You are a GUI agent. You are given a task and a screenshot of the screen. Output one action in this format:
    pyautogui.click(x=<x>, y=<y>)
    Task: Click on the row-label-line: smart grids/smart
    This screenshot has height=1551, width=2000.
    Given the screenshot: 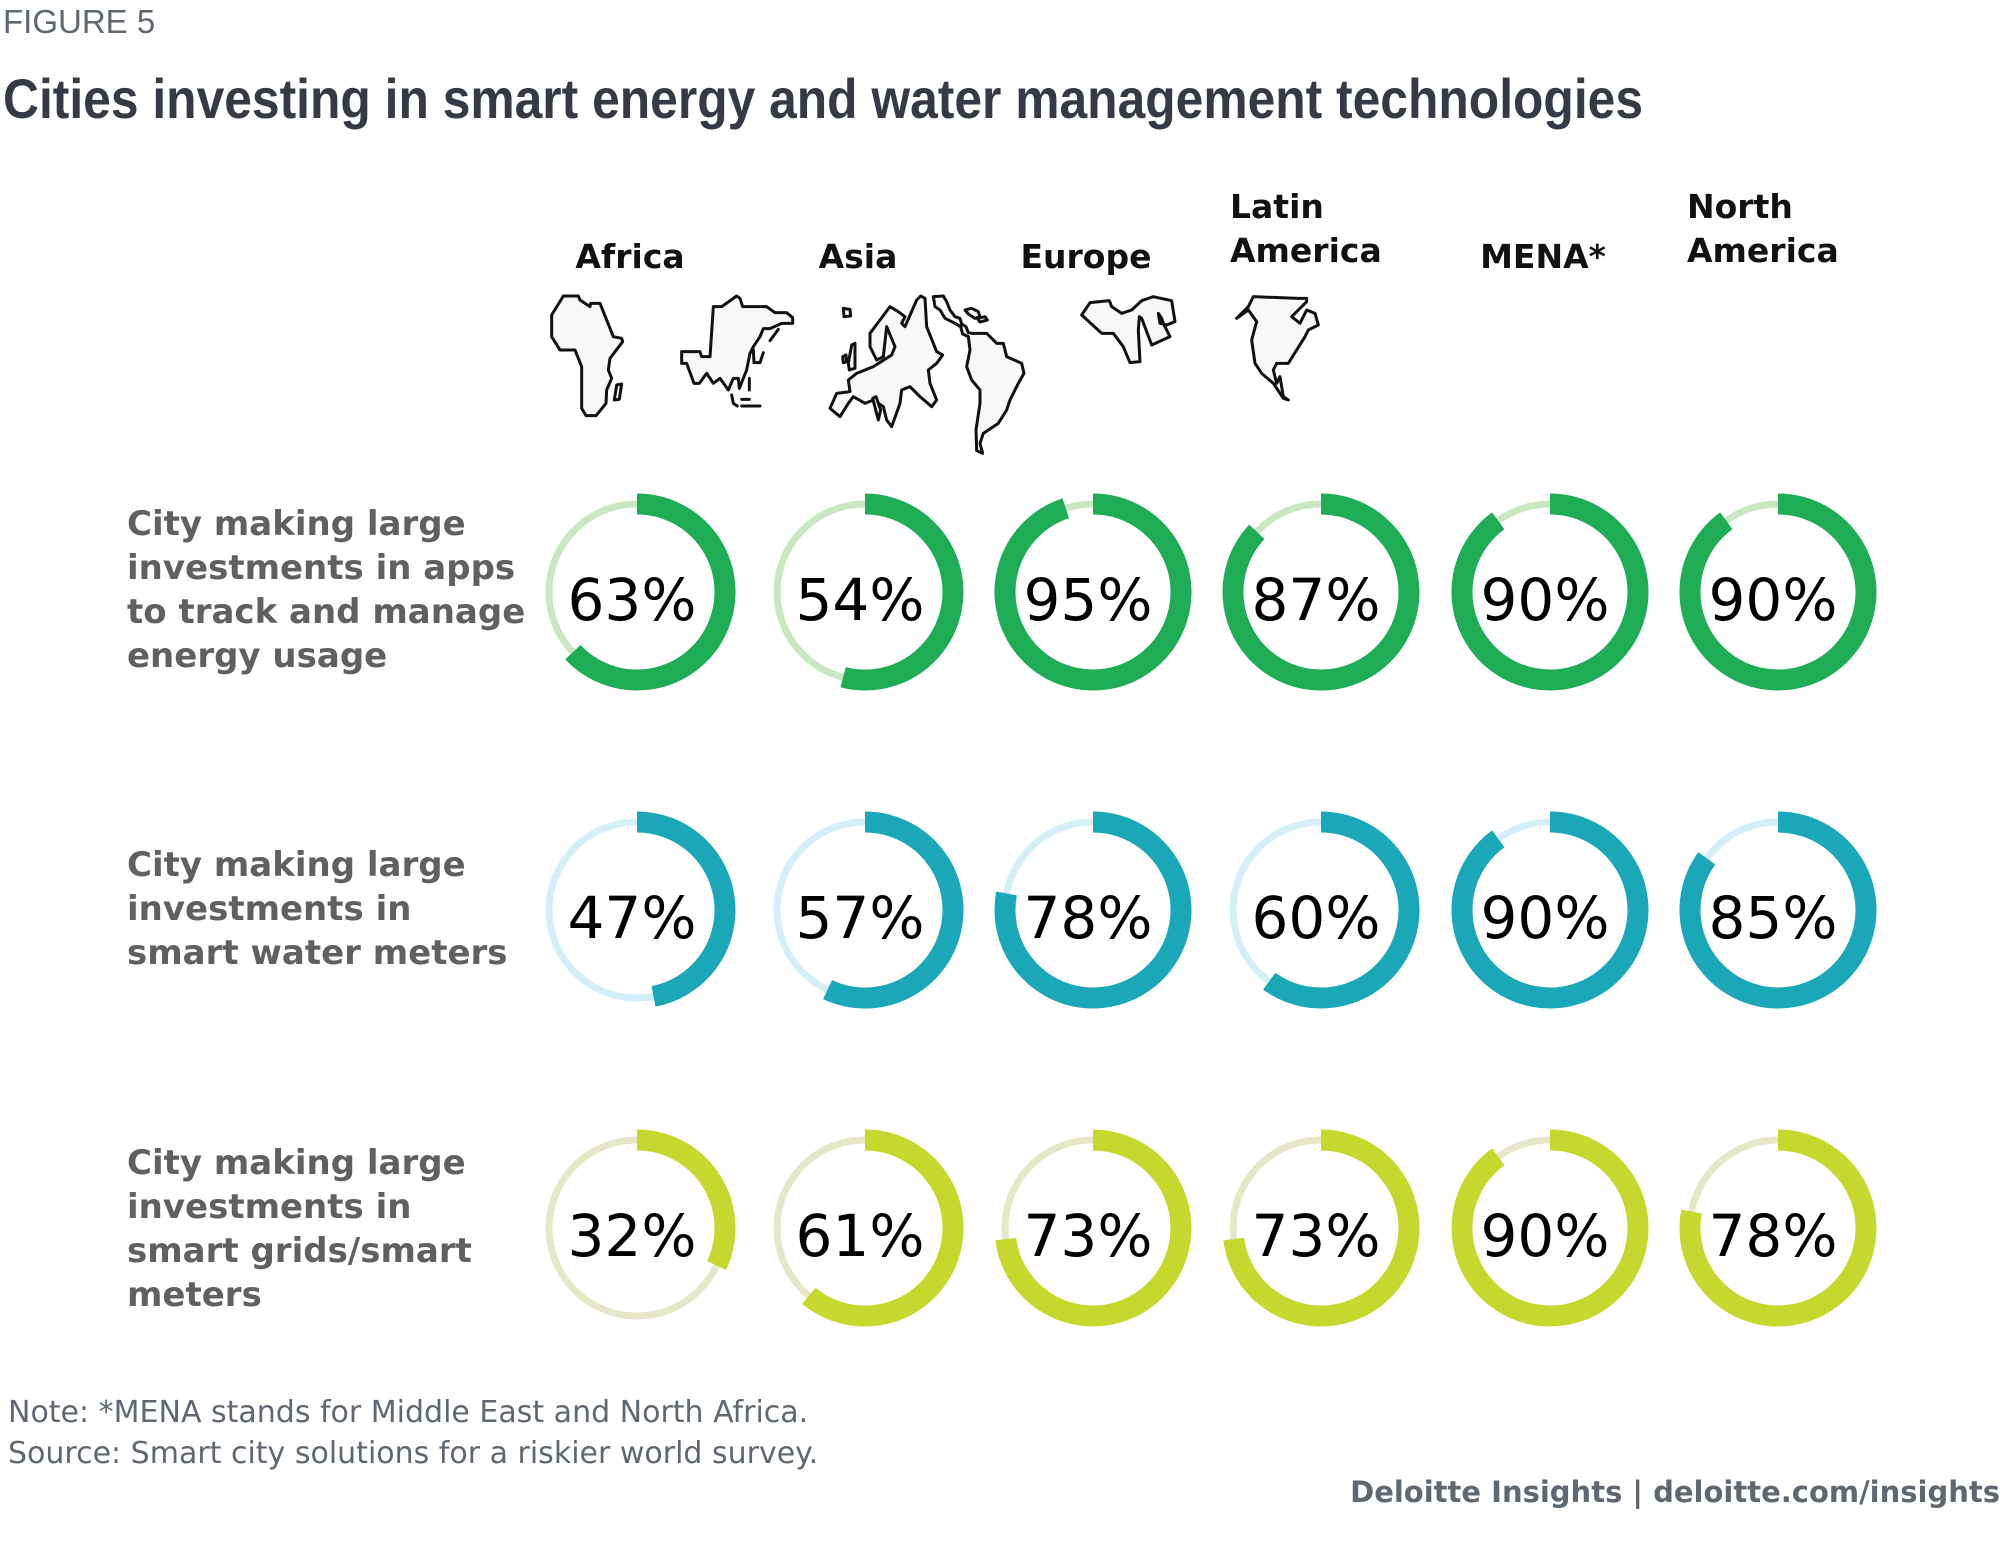 What is the action you would take?
    pyautogui.click(x=299, y=1251)
    